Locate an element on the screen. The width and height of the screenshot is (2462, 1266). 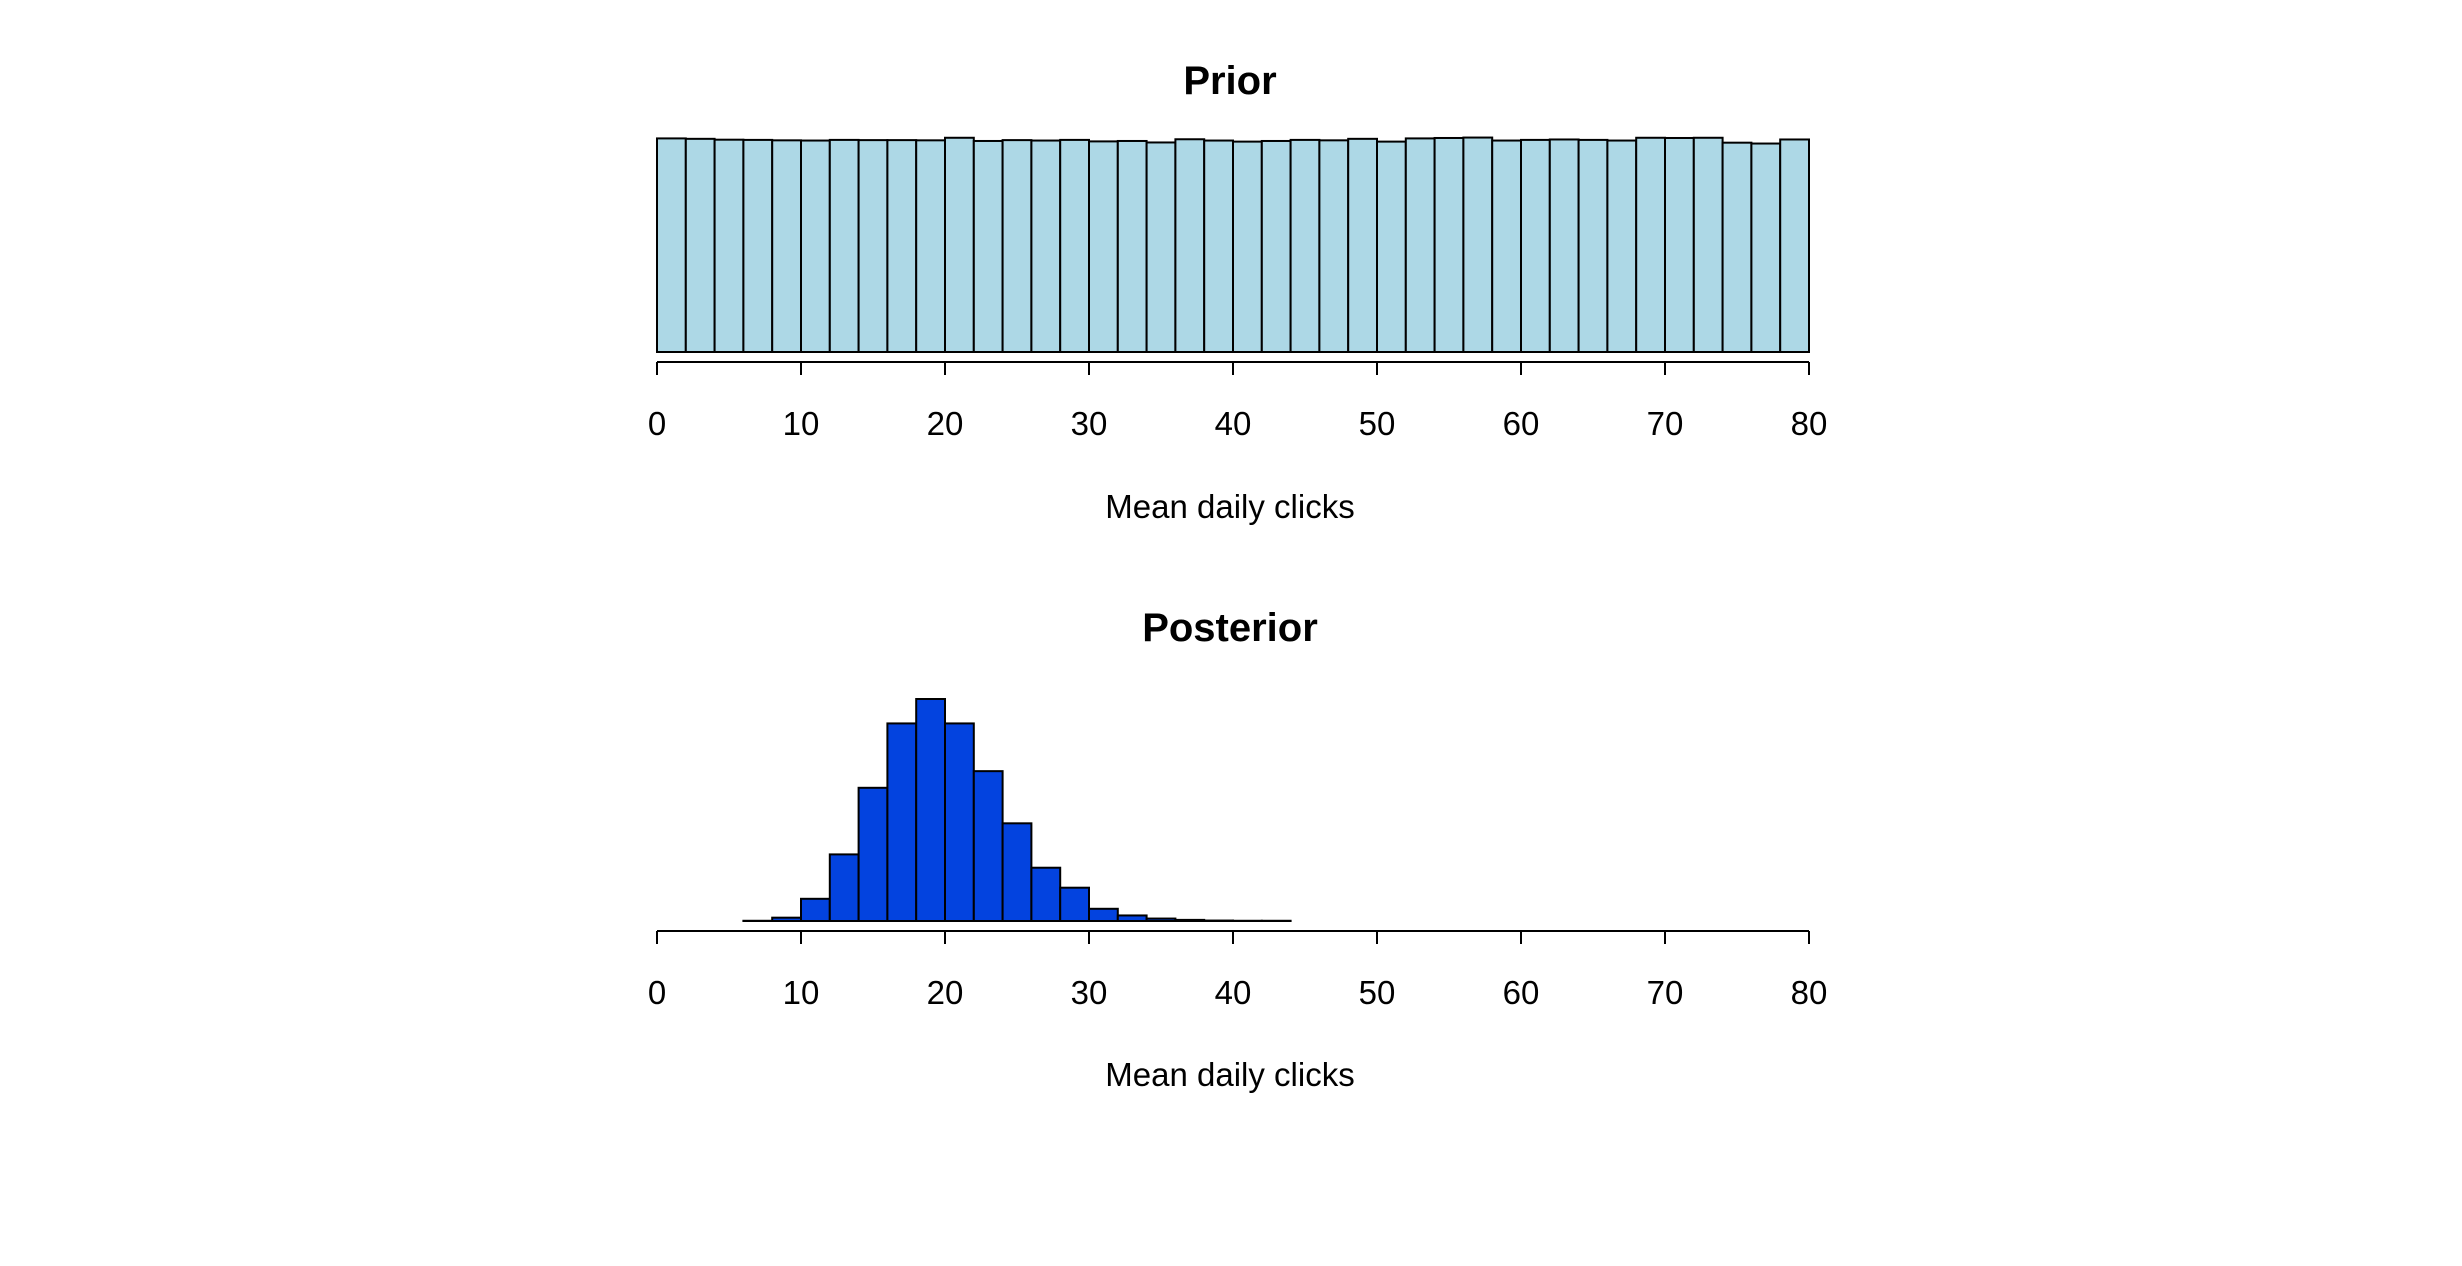
prior-x-tick-label: 30 is located at coordinates (1089, 423).